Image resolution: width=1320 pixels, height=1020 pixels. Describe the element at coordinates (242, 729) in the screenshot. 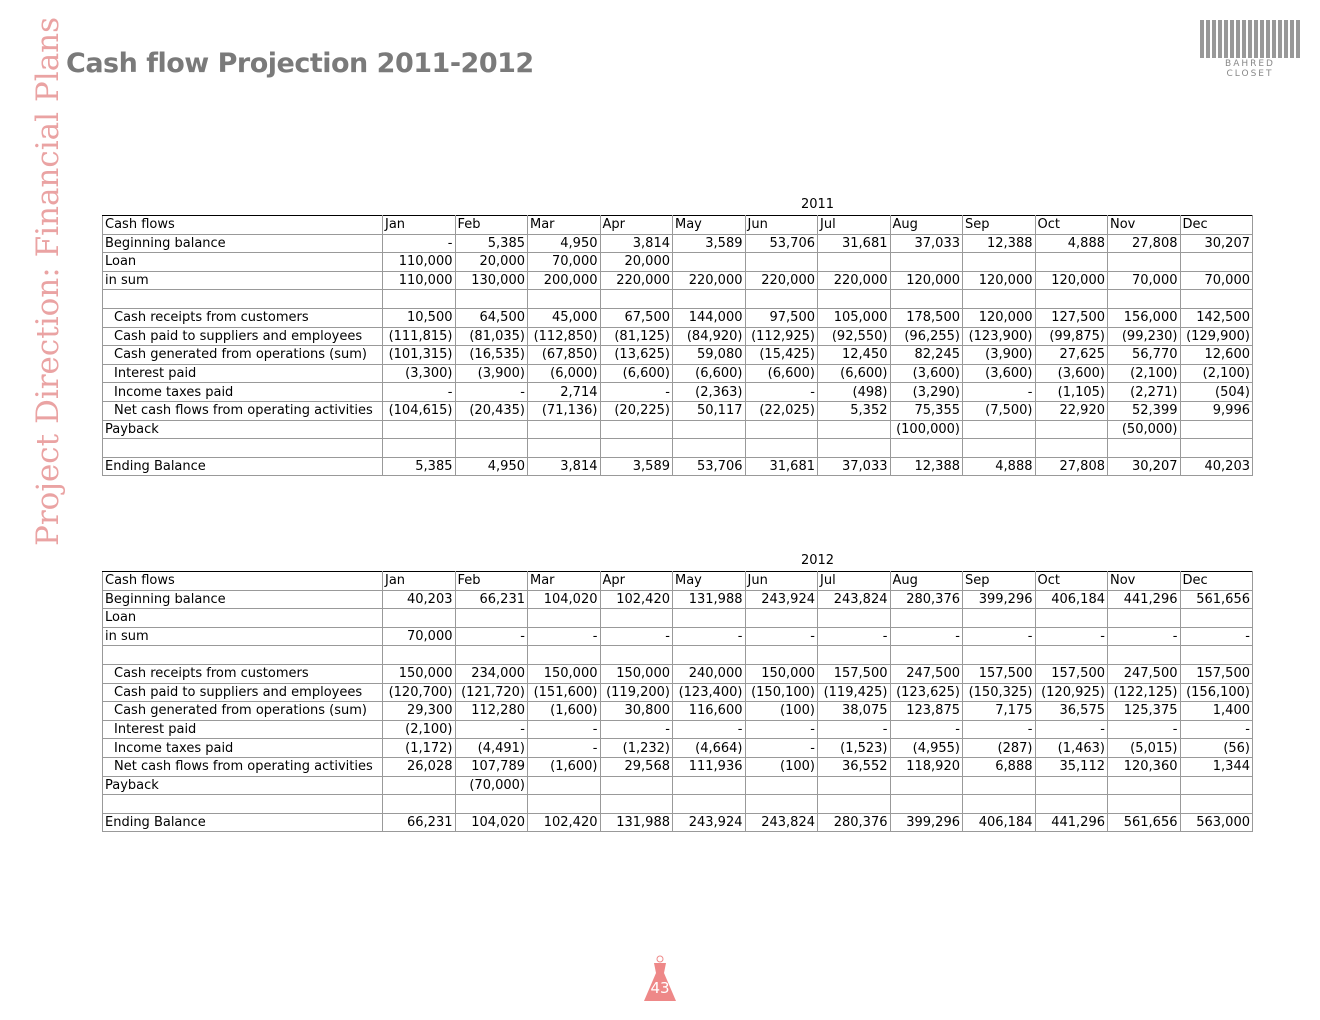

I see `row-label: Interest paid` at that location.